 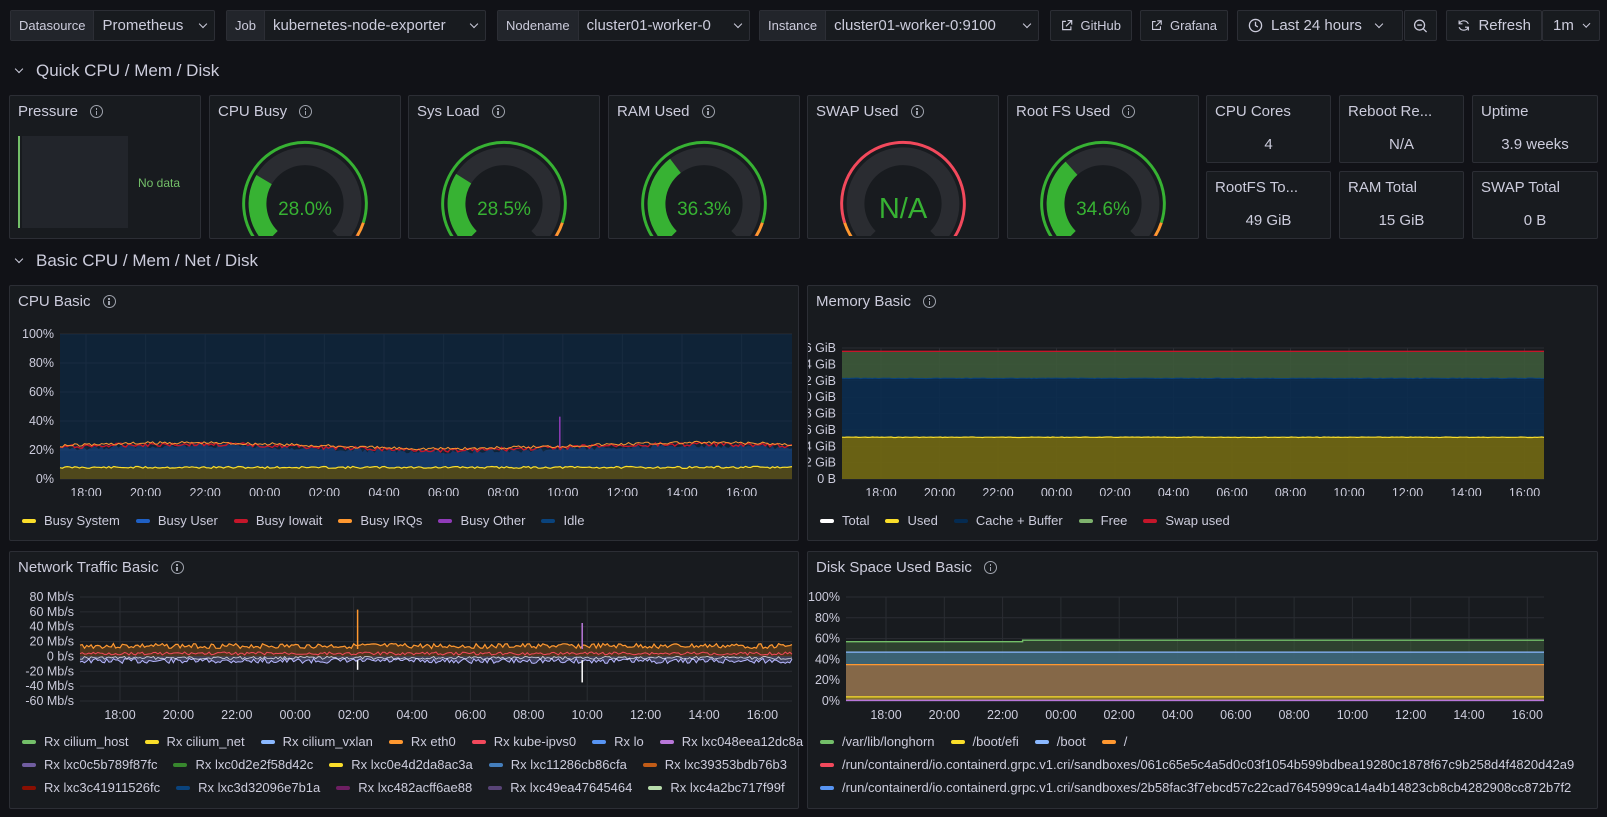 What do you see at coordinates (1173, 491) in the screenshot?
I see `x-tick-label: 04:00` at bounding box center [1173, 491].